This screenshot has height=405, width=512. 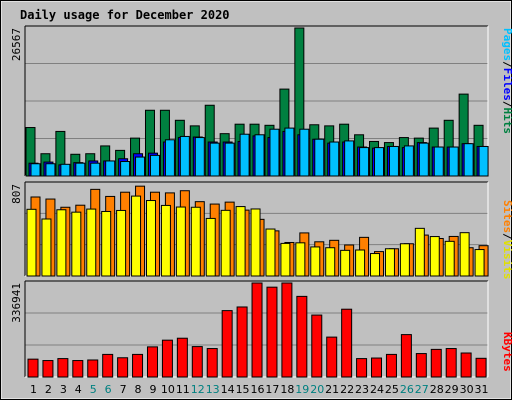 What do you see at coordinates (16, 44) in the screenshot?
I see `y-max-label: 26567` at bounding box center [16, 44].